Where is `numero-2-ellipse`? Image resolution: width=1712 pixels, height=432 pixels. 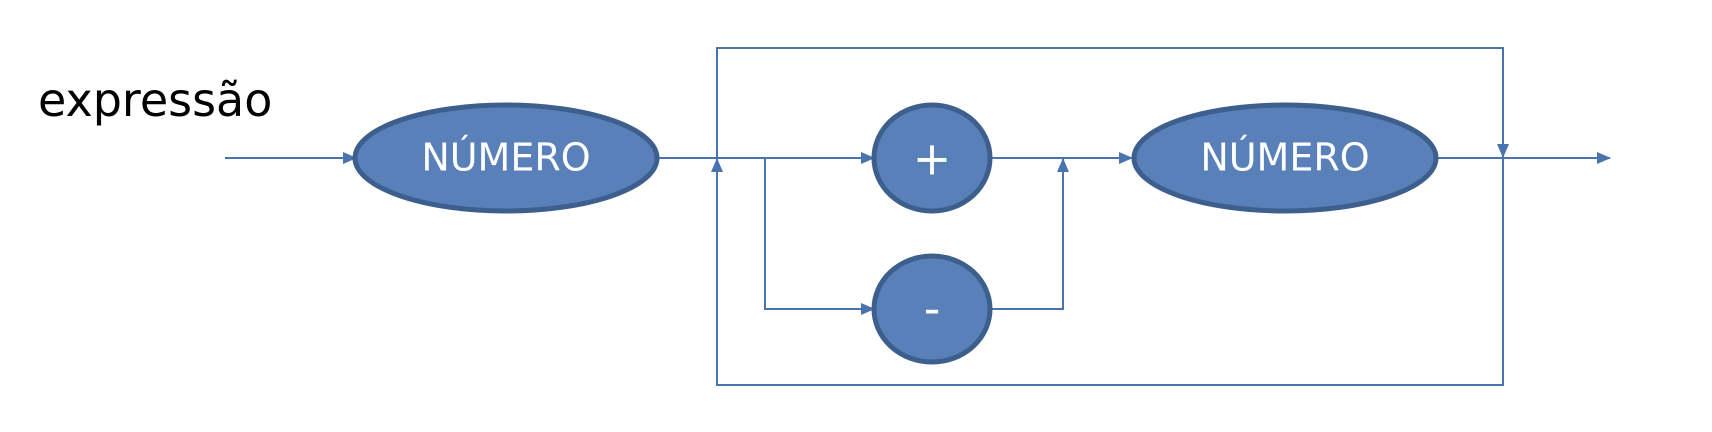
numero-2-ellipse is located at coordinates (1285, 158).